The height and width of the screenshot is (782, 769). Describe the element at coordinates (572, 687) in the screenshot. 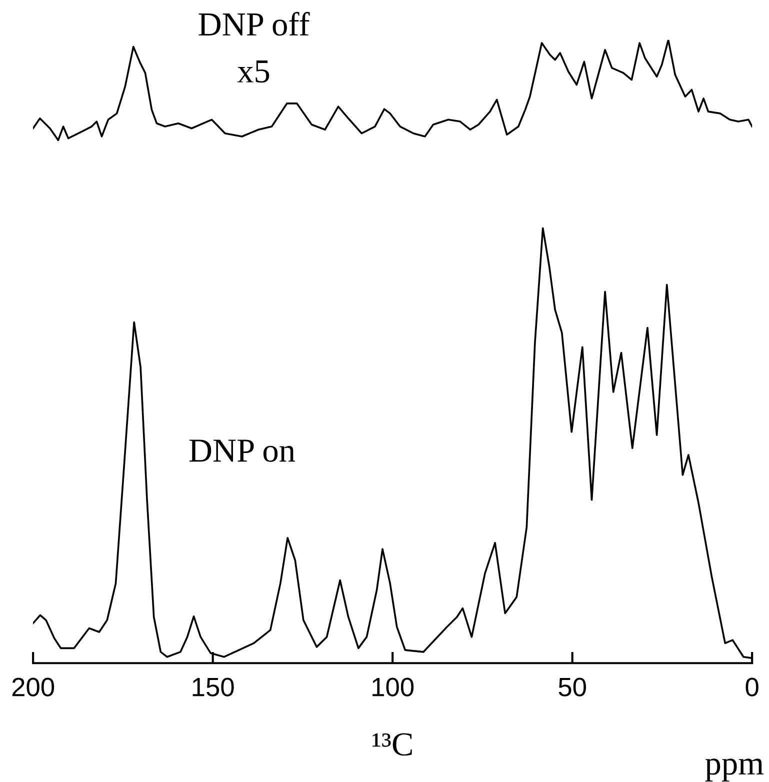

I see `x-tick-label: 50` at that location.